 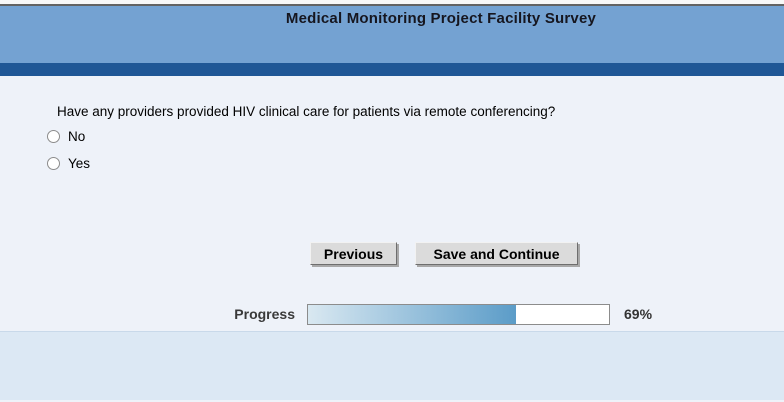 What do you see at coordinates (264, 314) in the screenshot?
I see `progress-label: Progress` at bounding box center [264, 314].